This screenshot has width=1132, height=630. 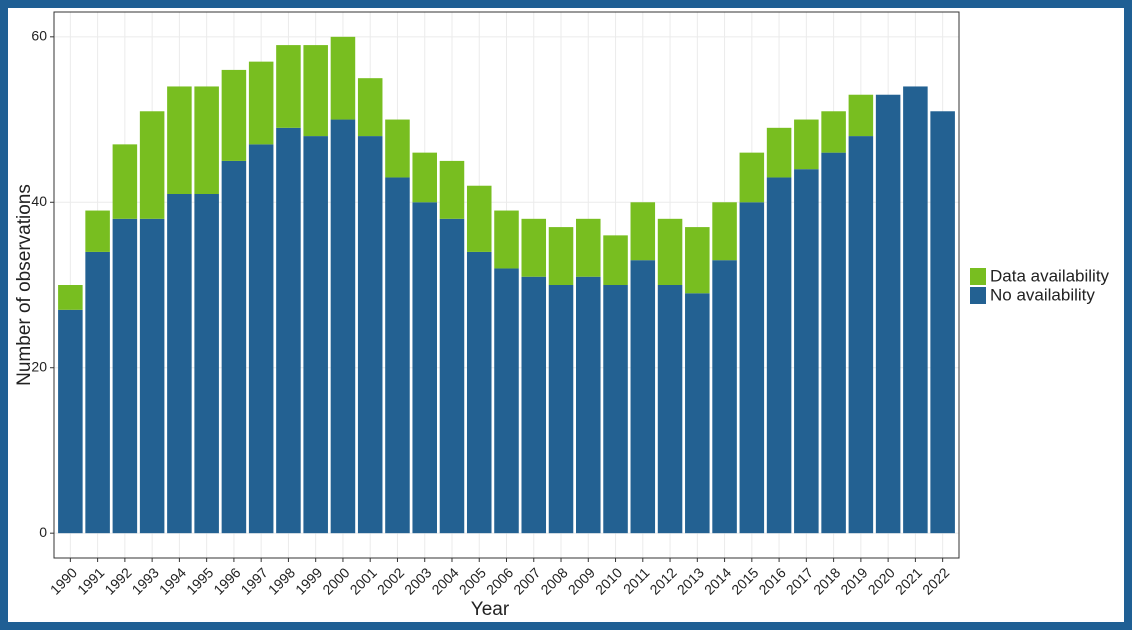 I want to click on y-tick-label: 60, so click(x=39, y=36).